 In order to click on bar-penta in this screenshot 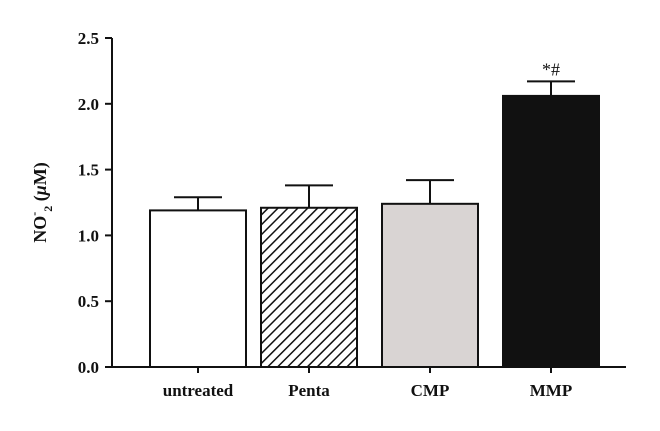, I will do `click(309, 287)`.